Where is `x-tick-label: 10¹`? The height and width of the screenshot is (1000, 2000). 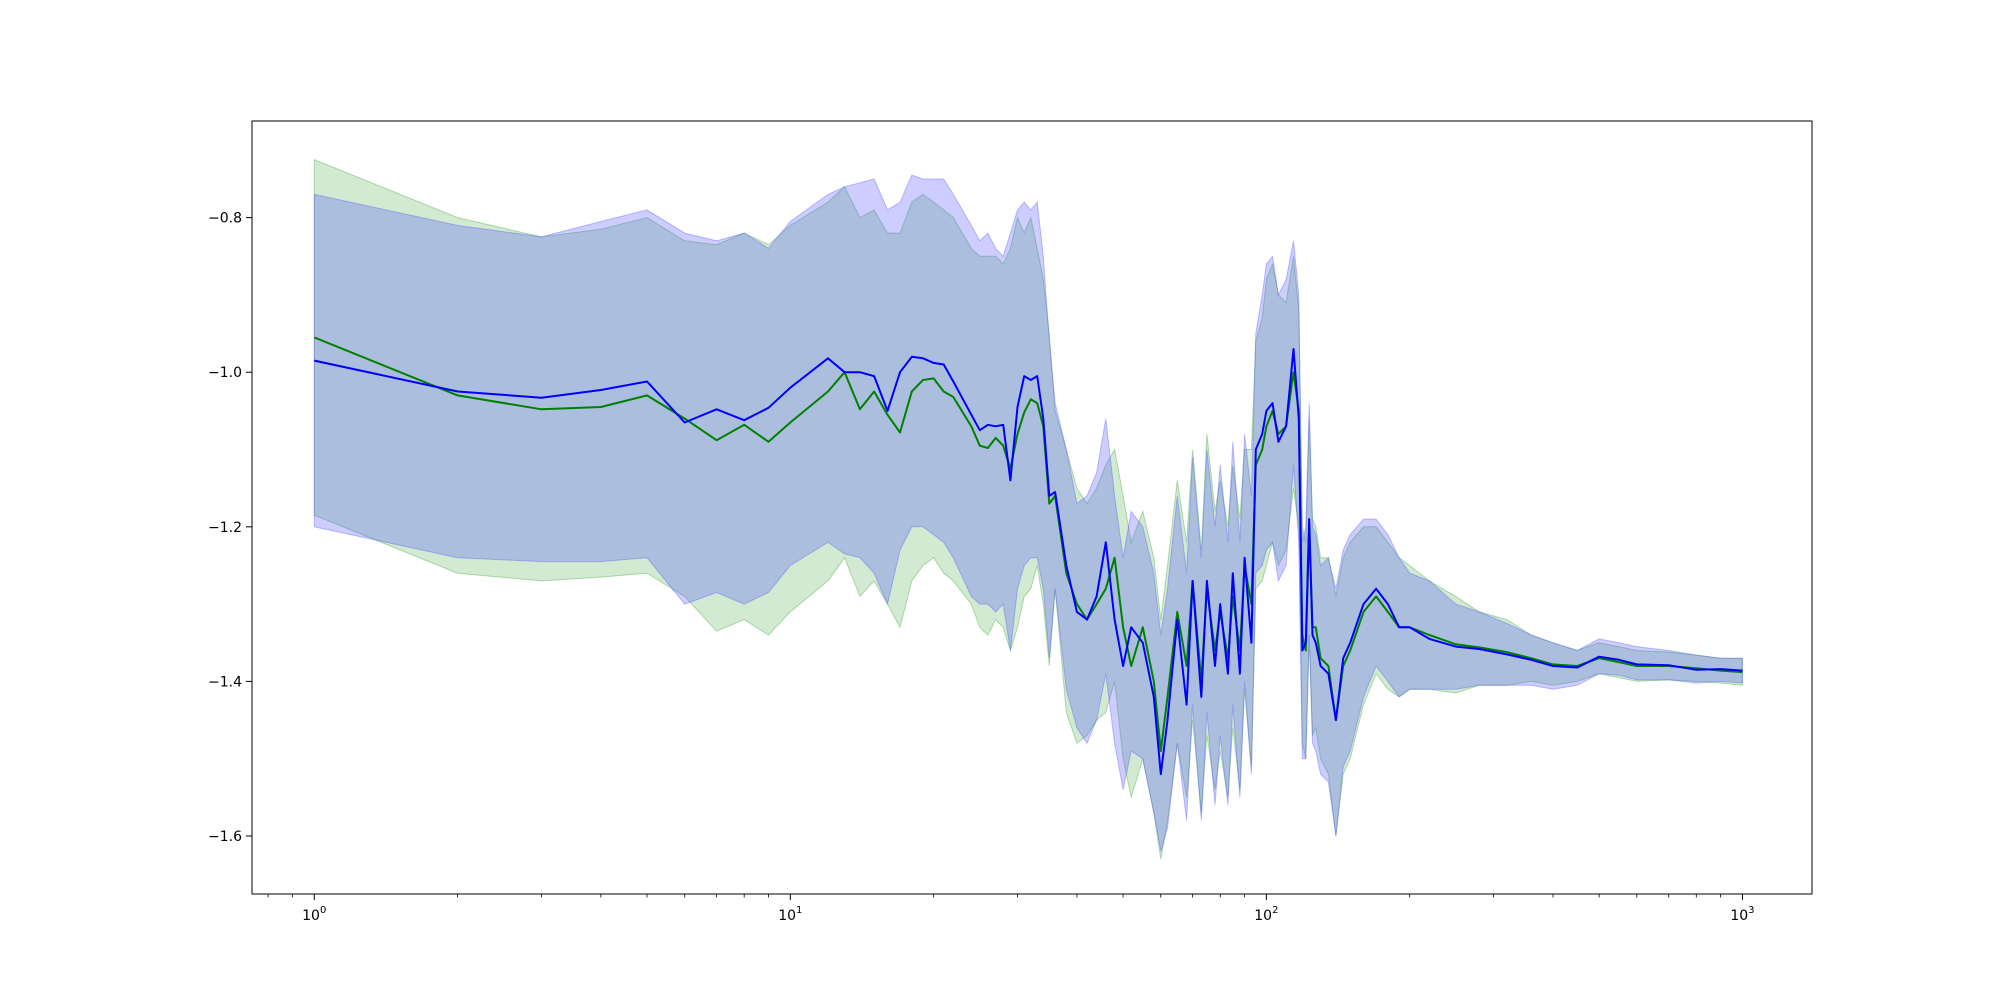 x-tick-label: 10¹ is located at coordinates (790, 914).